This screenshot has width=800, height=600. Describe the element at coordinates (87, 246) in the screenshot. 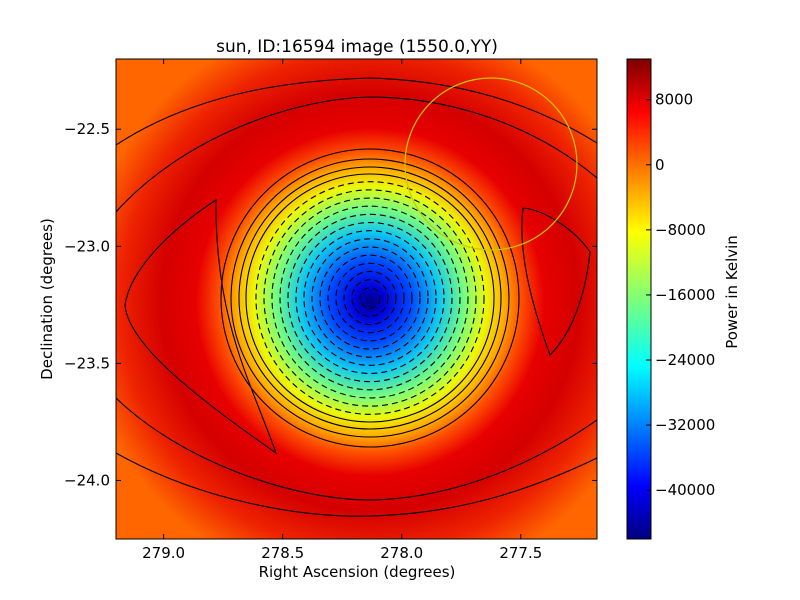

I see `y-tick-label: −23.0` at that location.